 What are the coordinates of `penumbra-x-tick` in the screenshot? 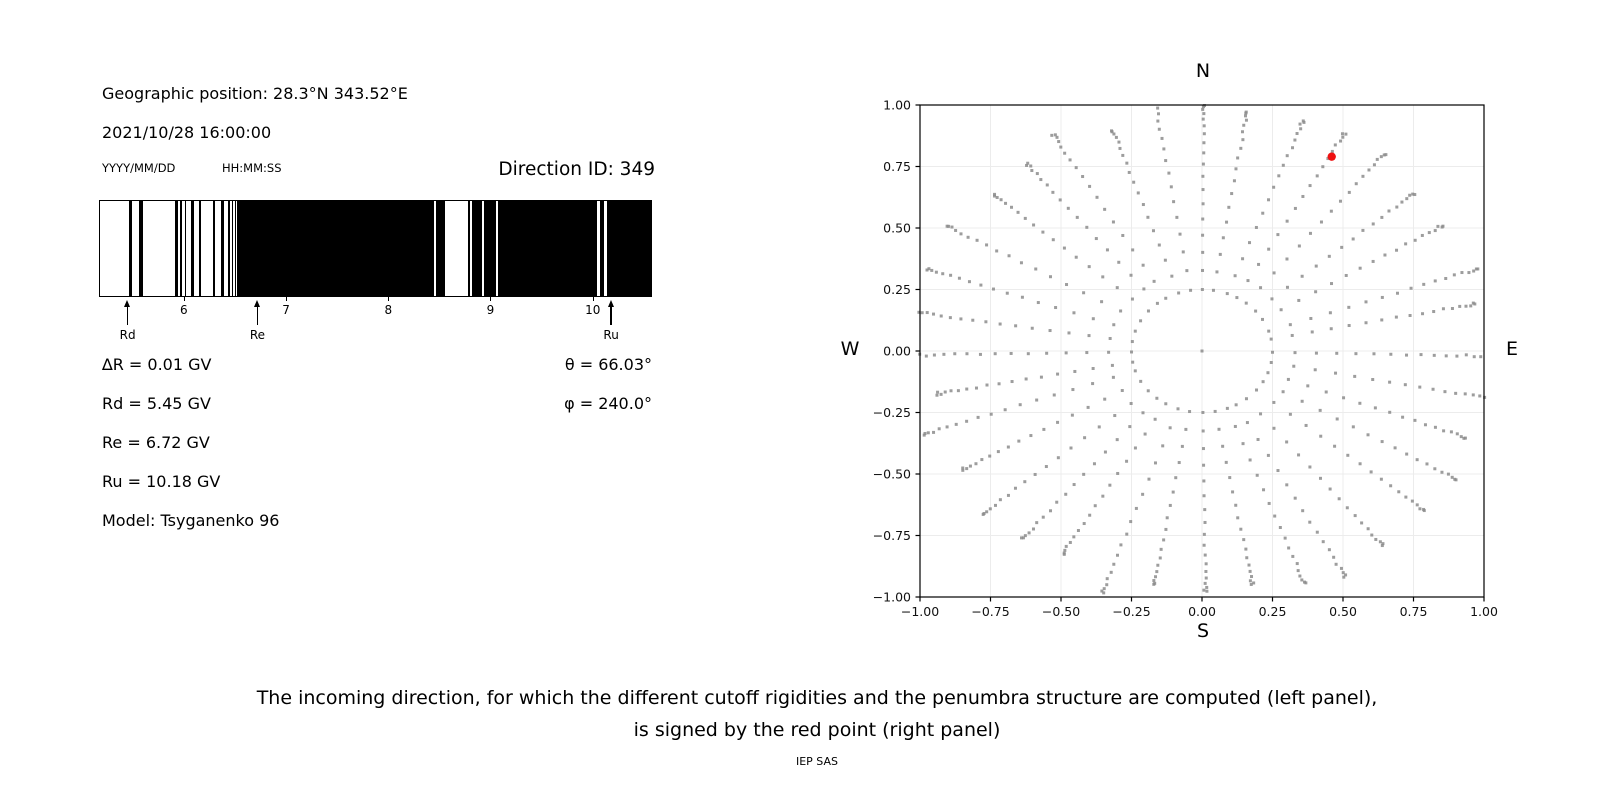 It's located at (389, 299).